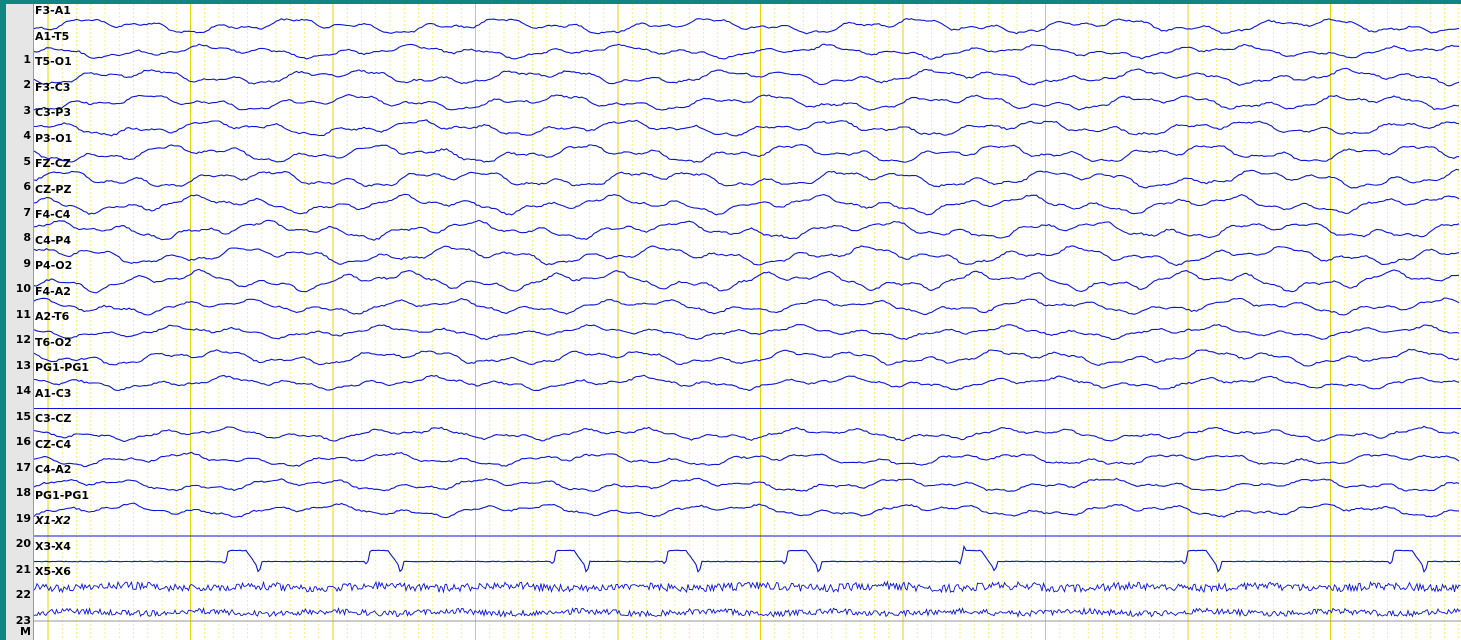  I want to click on channel-number: 1, so click(27, 59).